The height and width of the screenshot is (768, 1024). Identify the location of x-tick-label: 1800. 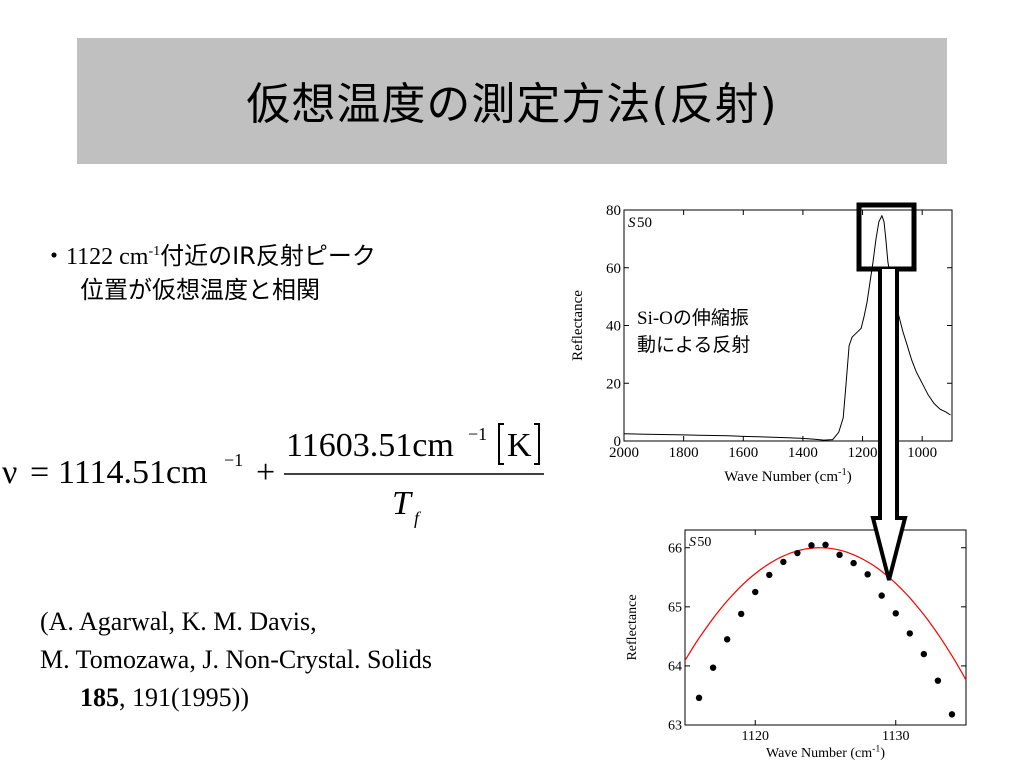
(684, 453).